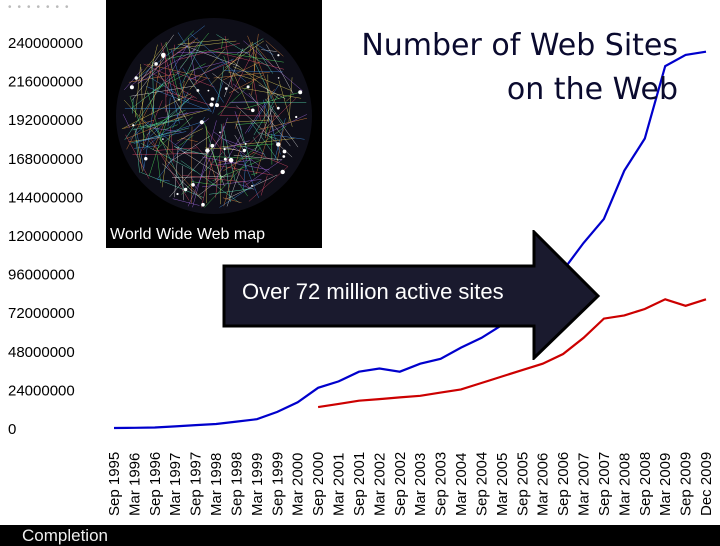 The width and height of the screenshot is (720, 546). What do you see at coordinates (604, 484) in the screenshot?
I see `x-tick-label: Sep 2007` at bounding box center [604, 484].